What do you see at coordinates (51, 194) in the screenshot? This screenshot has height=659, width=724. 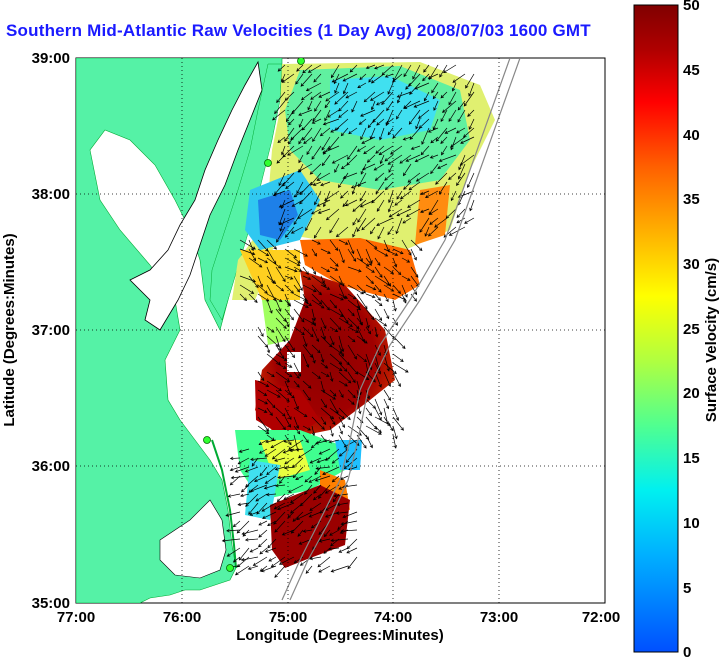 I see `y-tick-label: 38:00` at bounding box center [51, 194].